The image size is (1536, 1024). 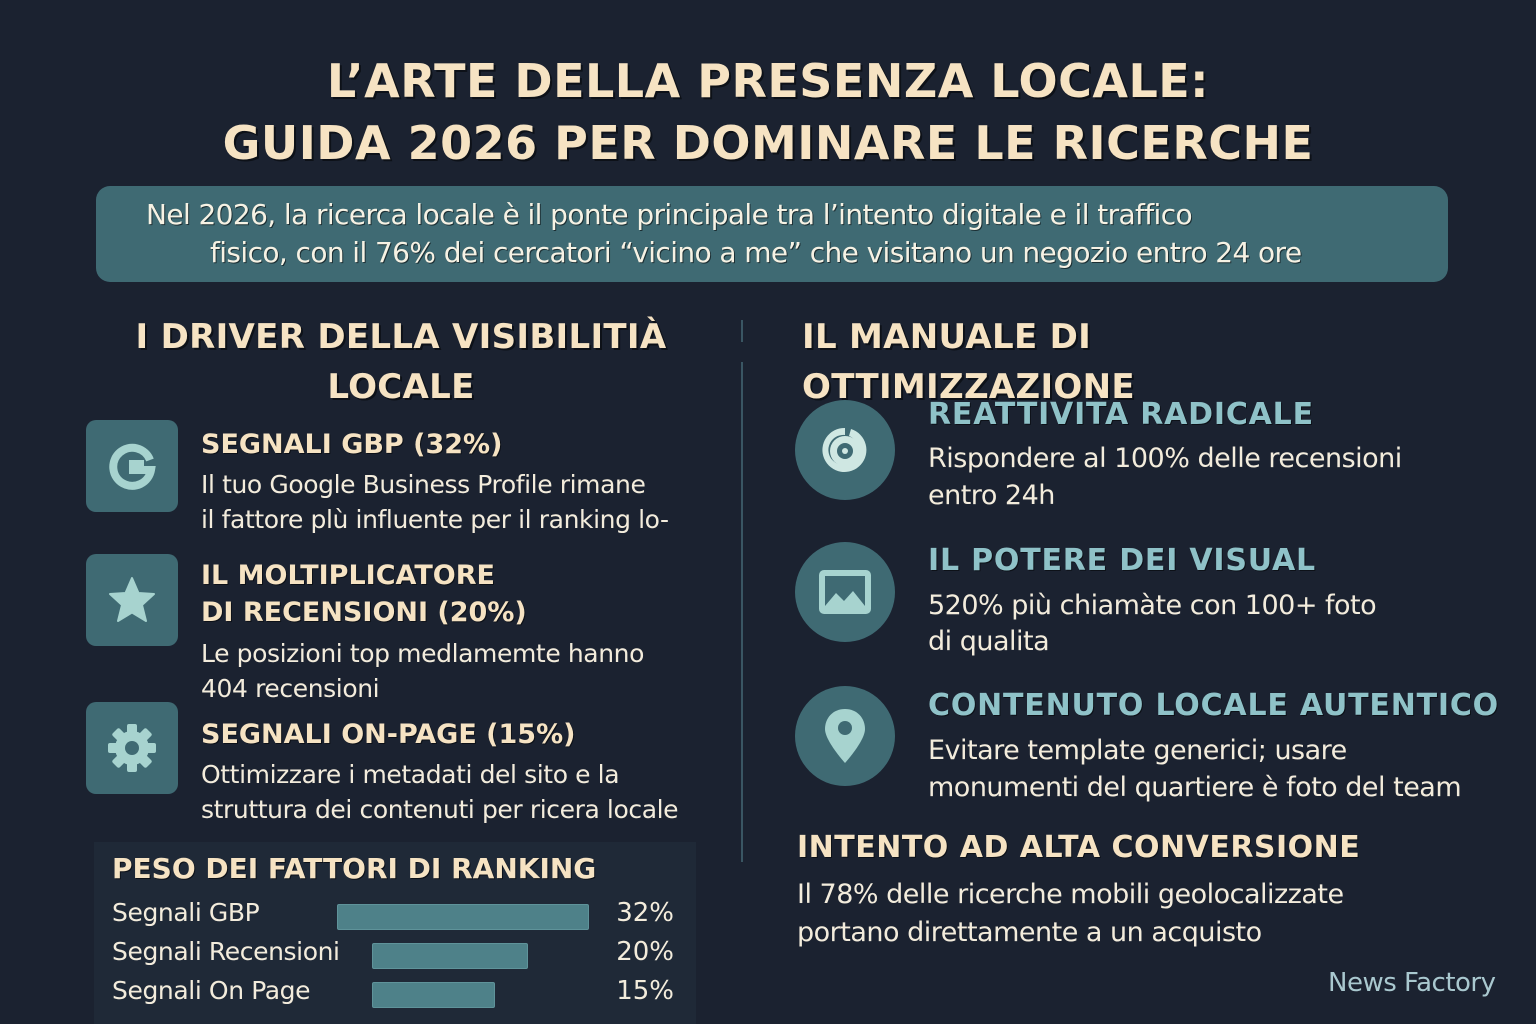 I want to click on ranking-row-onpage: Segnali On Page 15%, so click(x=395, y=994).